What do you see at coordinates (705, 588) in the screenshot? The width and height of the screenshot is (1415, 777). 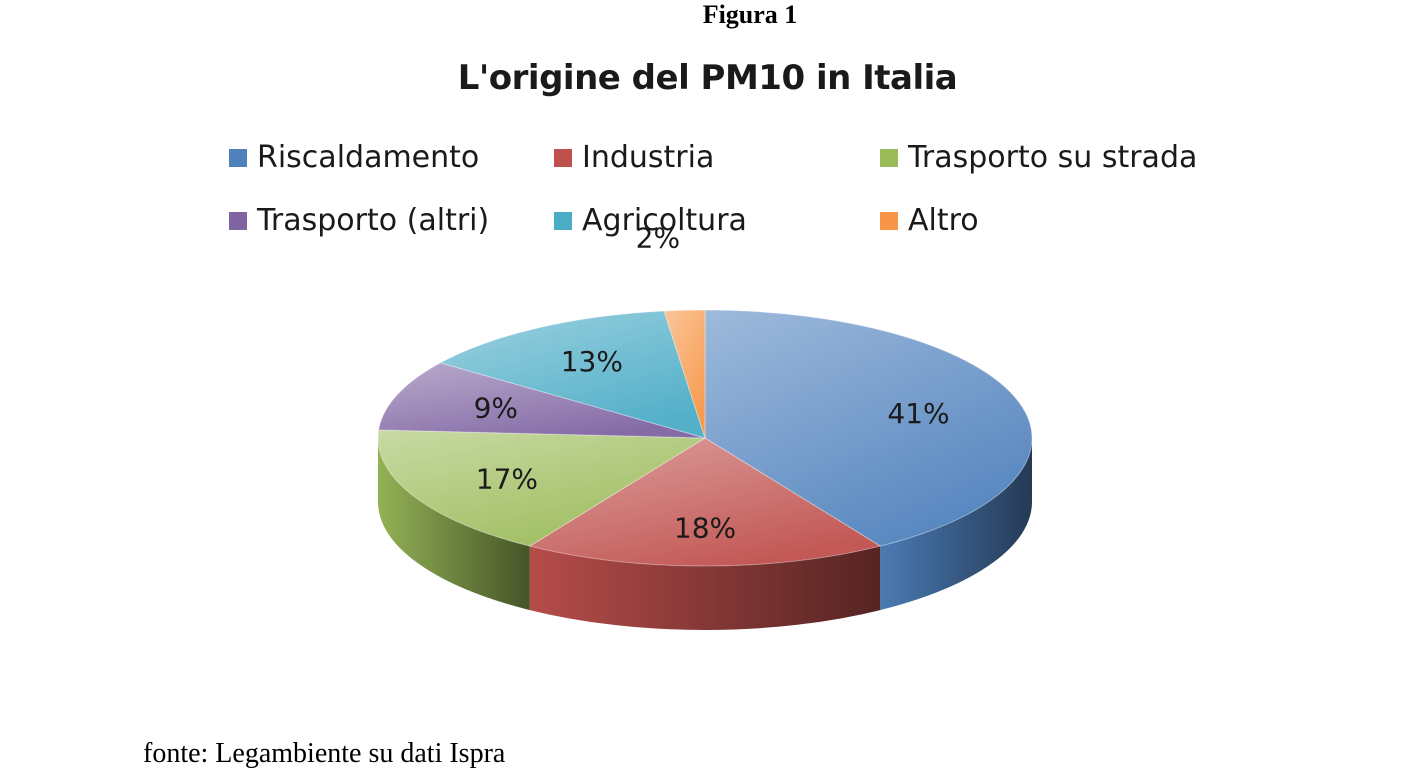 I see `pie-side-industria` at bounding box center [705, 588].